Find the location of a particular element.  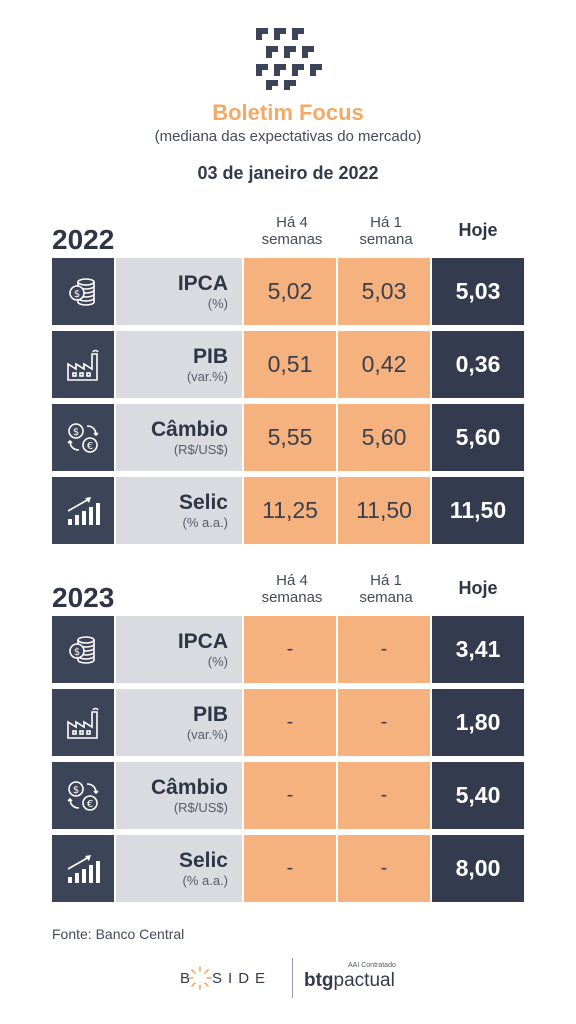

btg-tagline: AAI Contratado is located at coordinates (372, 965).